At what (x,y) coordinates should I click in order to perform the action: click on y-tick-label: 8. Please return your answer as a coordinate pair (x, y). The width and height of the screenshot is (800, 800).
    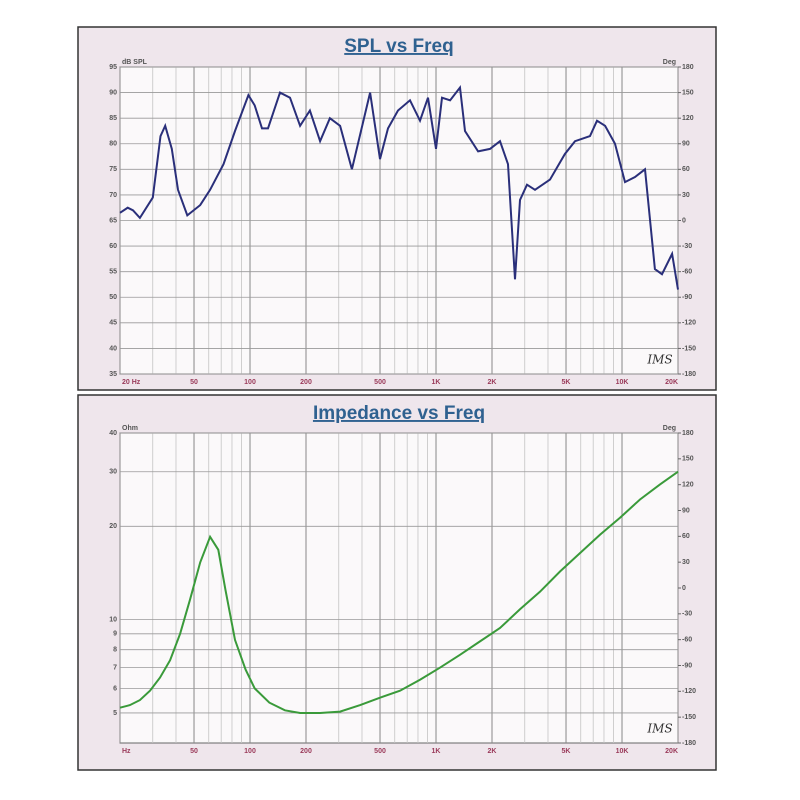
    Looking at the image, I should click on (115, 650).